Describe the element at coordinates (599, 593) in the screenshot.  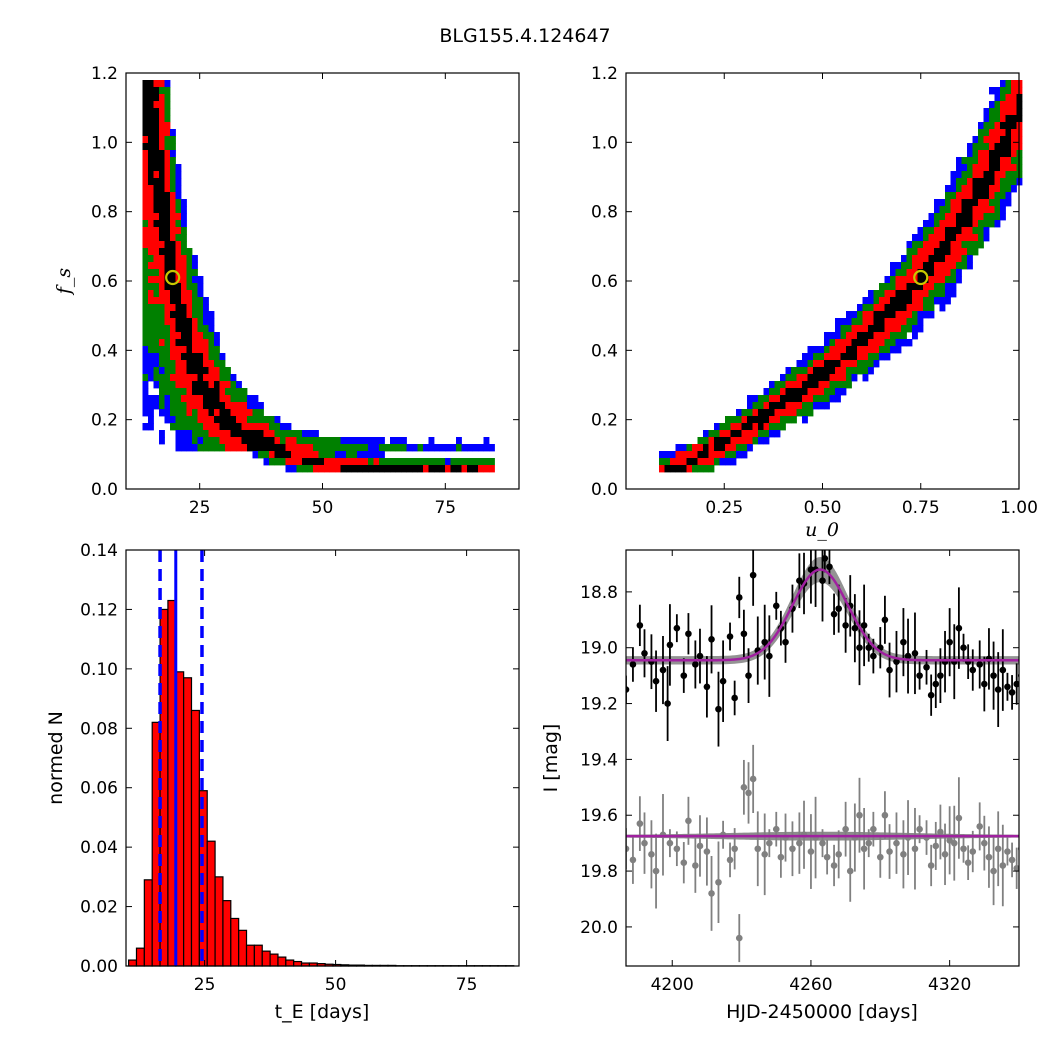
I see `y-tick-label: 18.8` at that location.